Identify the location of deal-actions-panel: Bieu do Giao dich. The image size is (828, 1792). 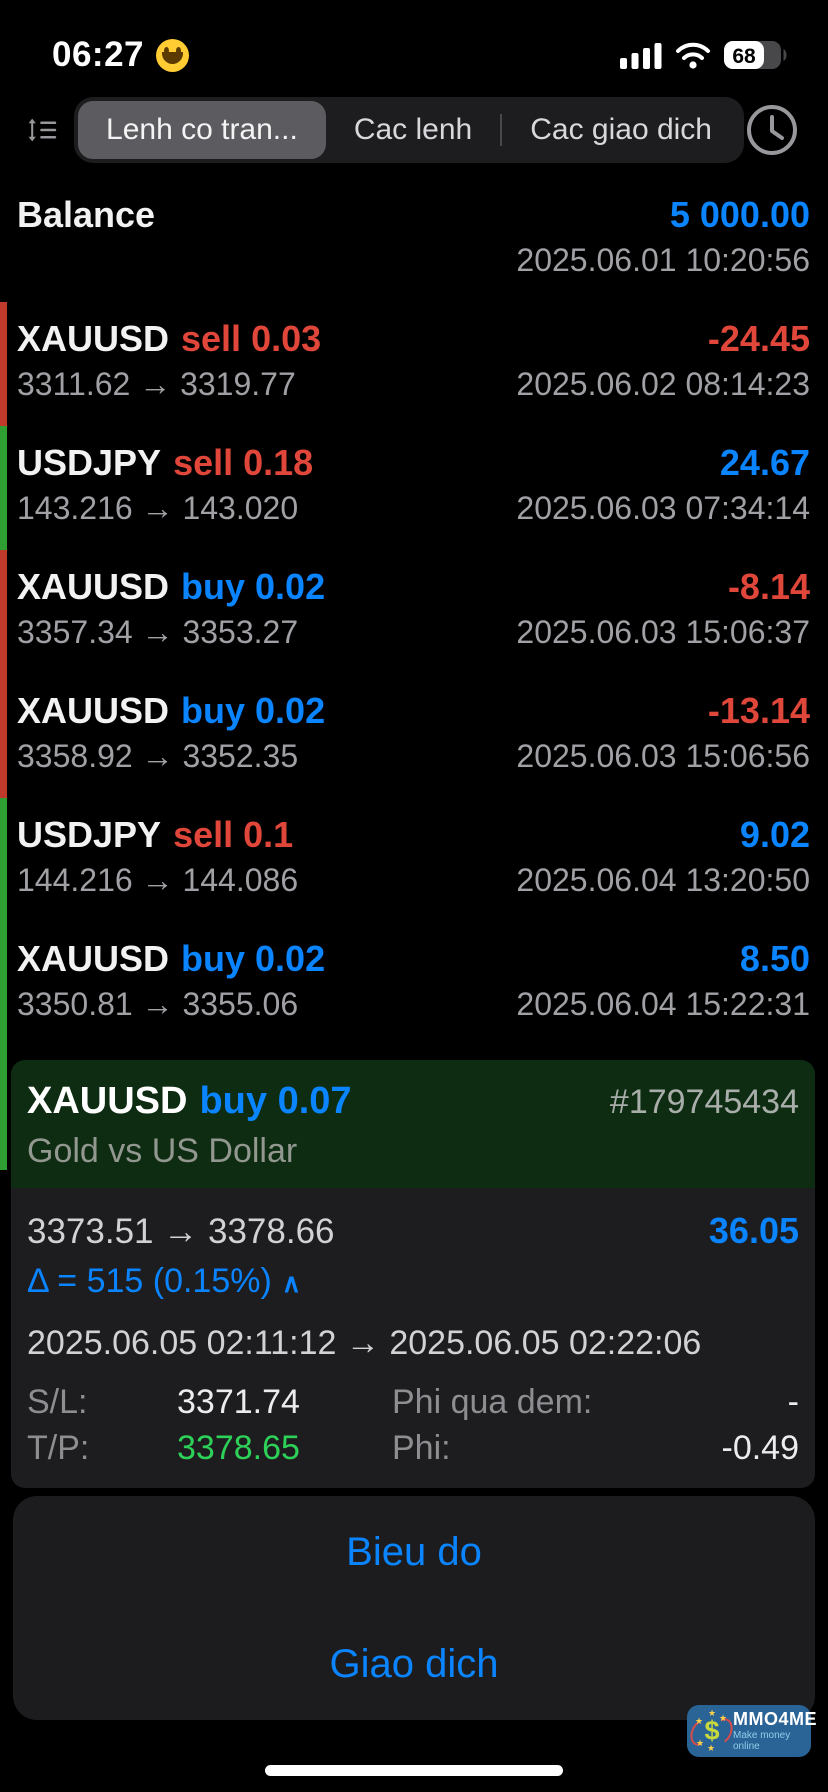
(414, 1608).